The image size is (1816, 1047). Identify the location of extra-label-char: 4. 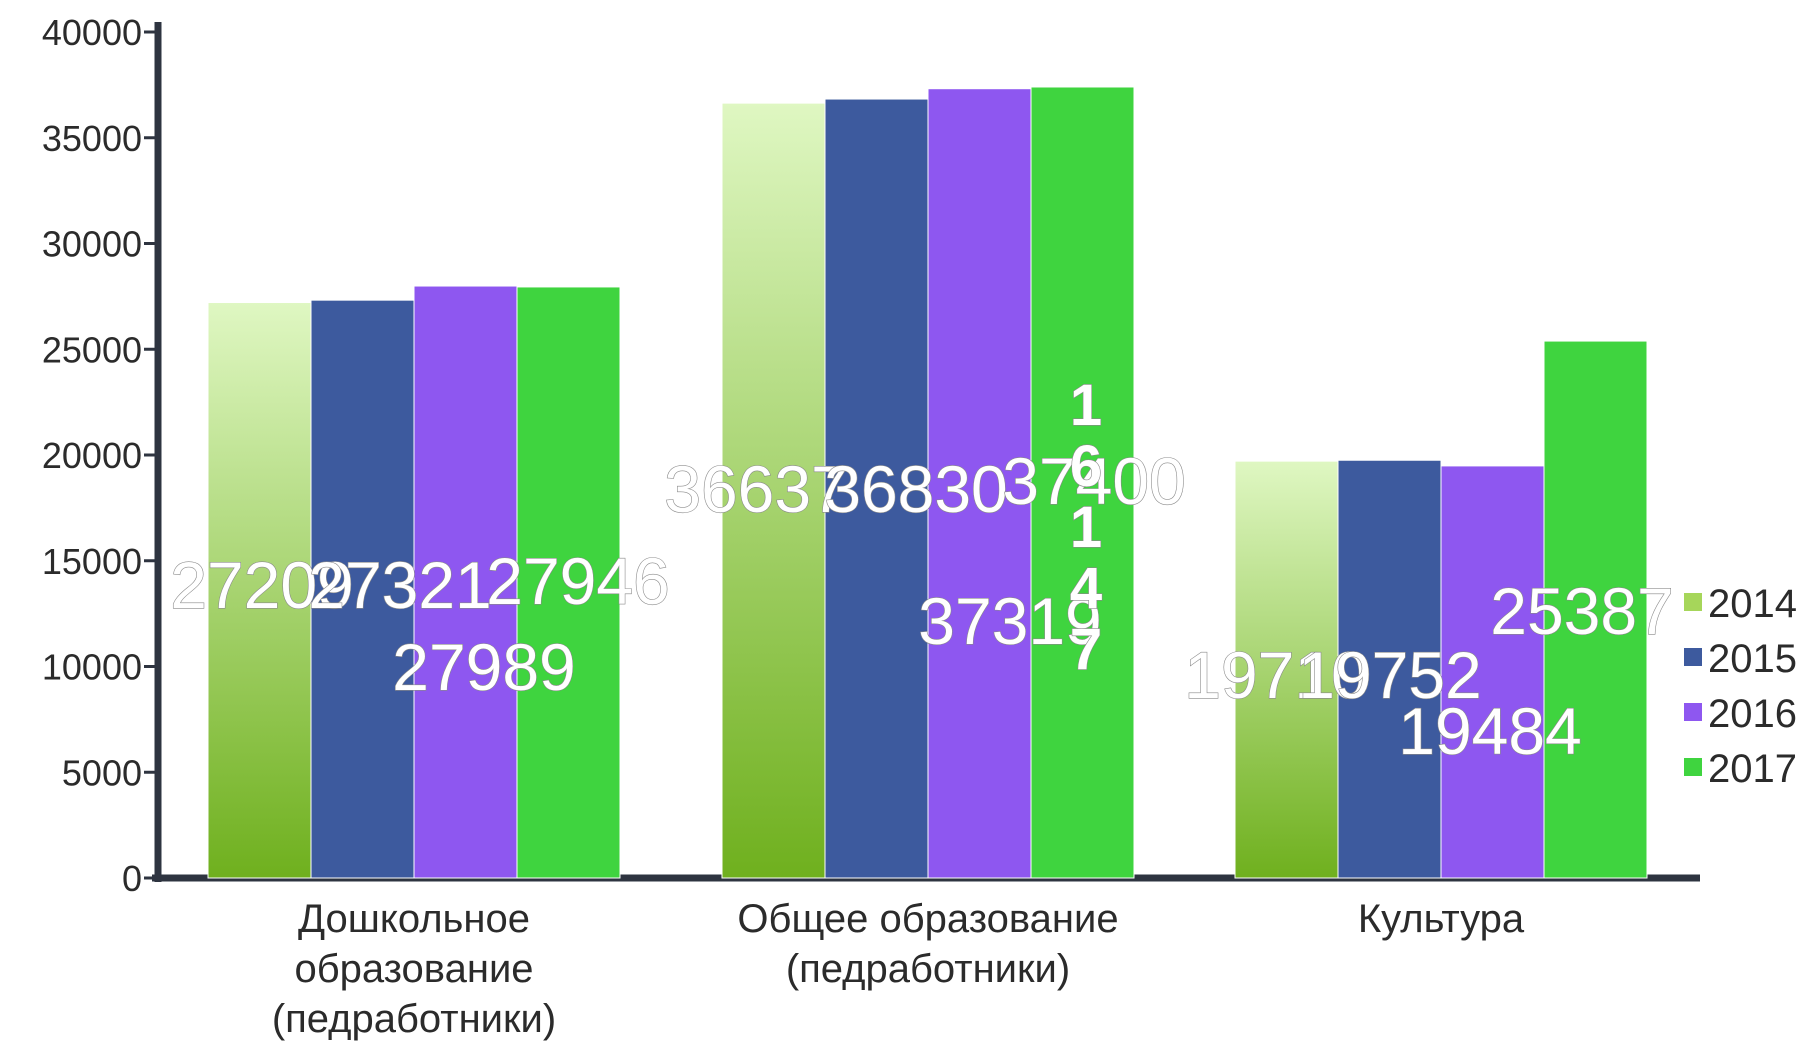
(1086, 588).